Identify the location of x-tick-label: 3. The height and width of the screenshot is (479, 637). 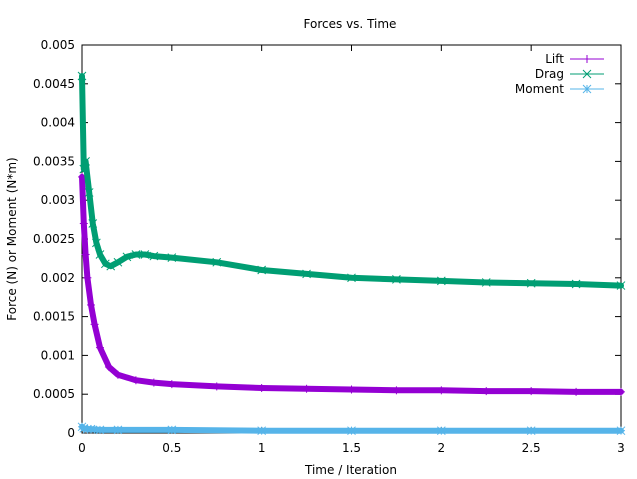
(621, 448).